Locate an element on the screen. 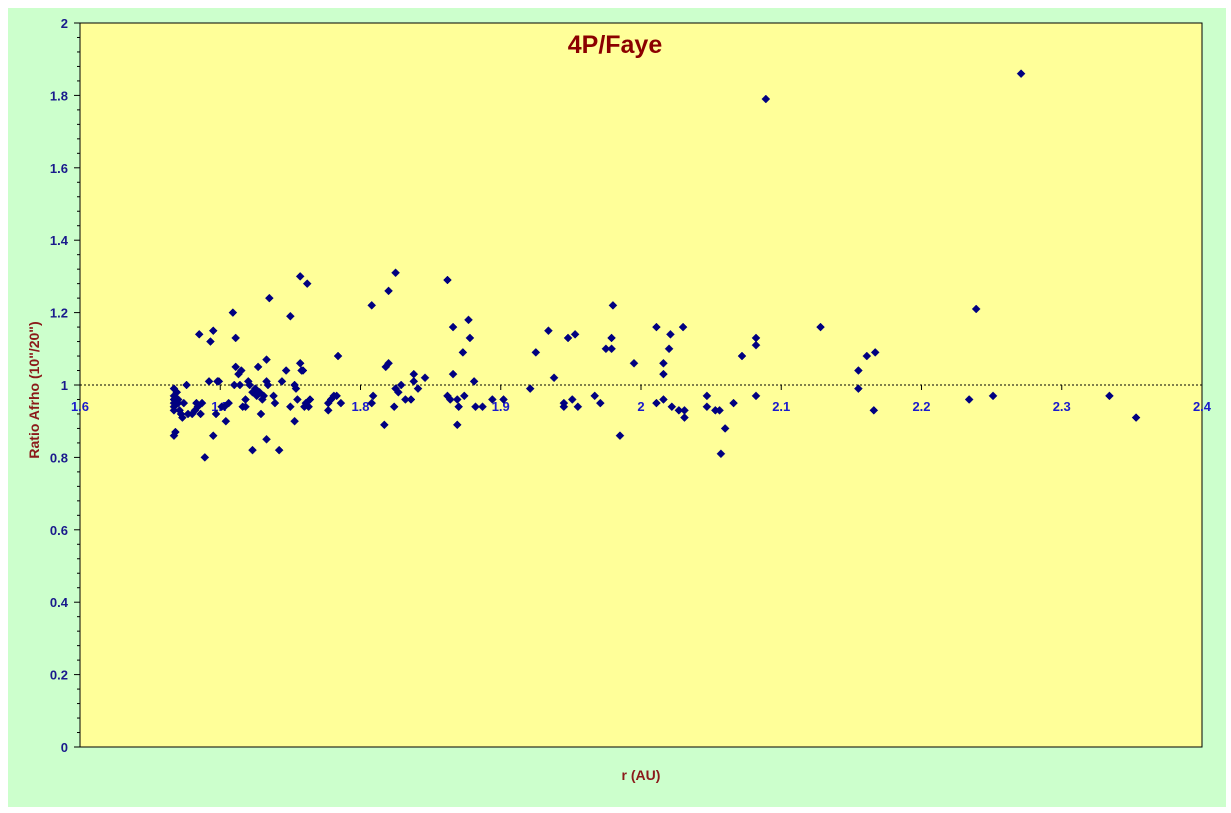 This screenshot has height=813, width=1231. y-tick-label: 0 is located at coordinates (64, 747).